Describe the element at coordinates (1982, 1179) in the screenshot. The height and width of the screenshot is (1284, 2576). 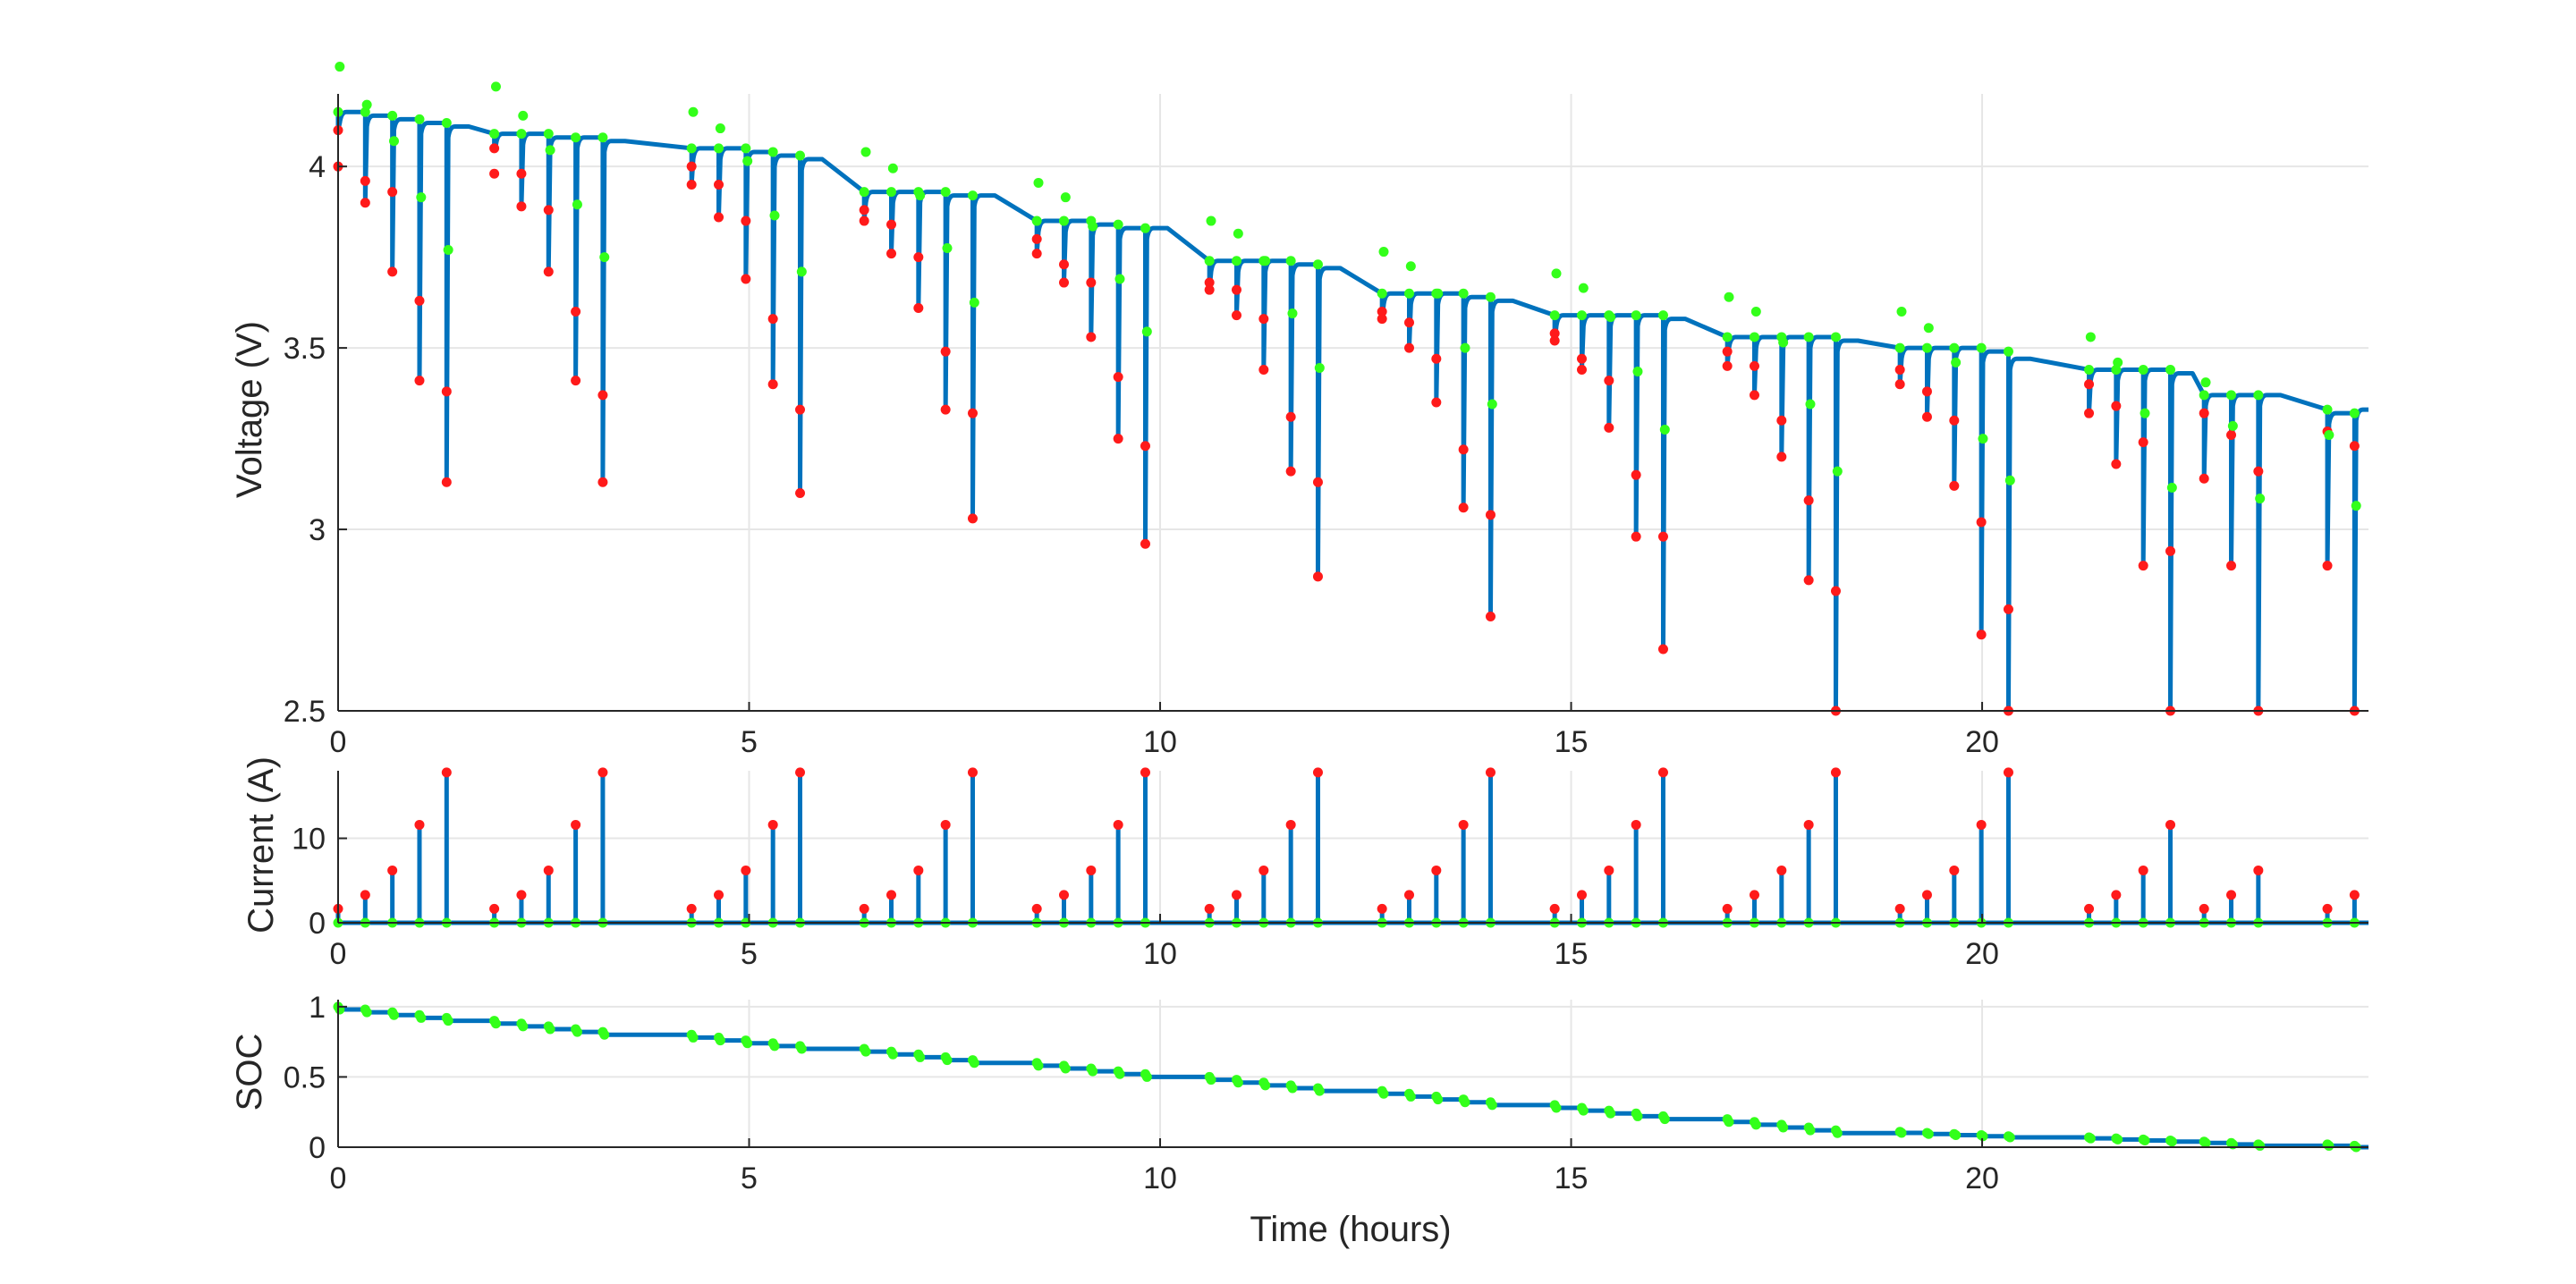
I see `soc-x-tick-label: 20` at that location.